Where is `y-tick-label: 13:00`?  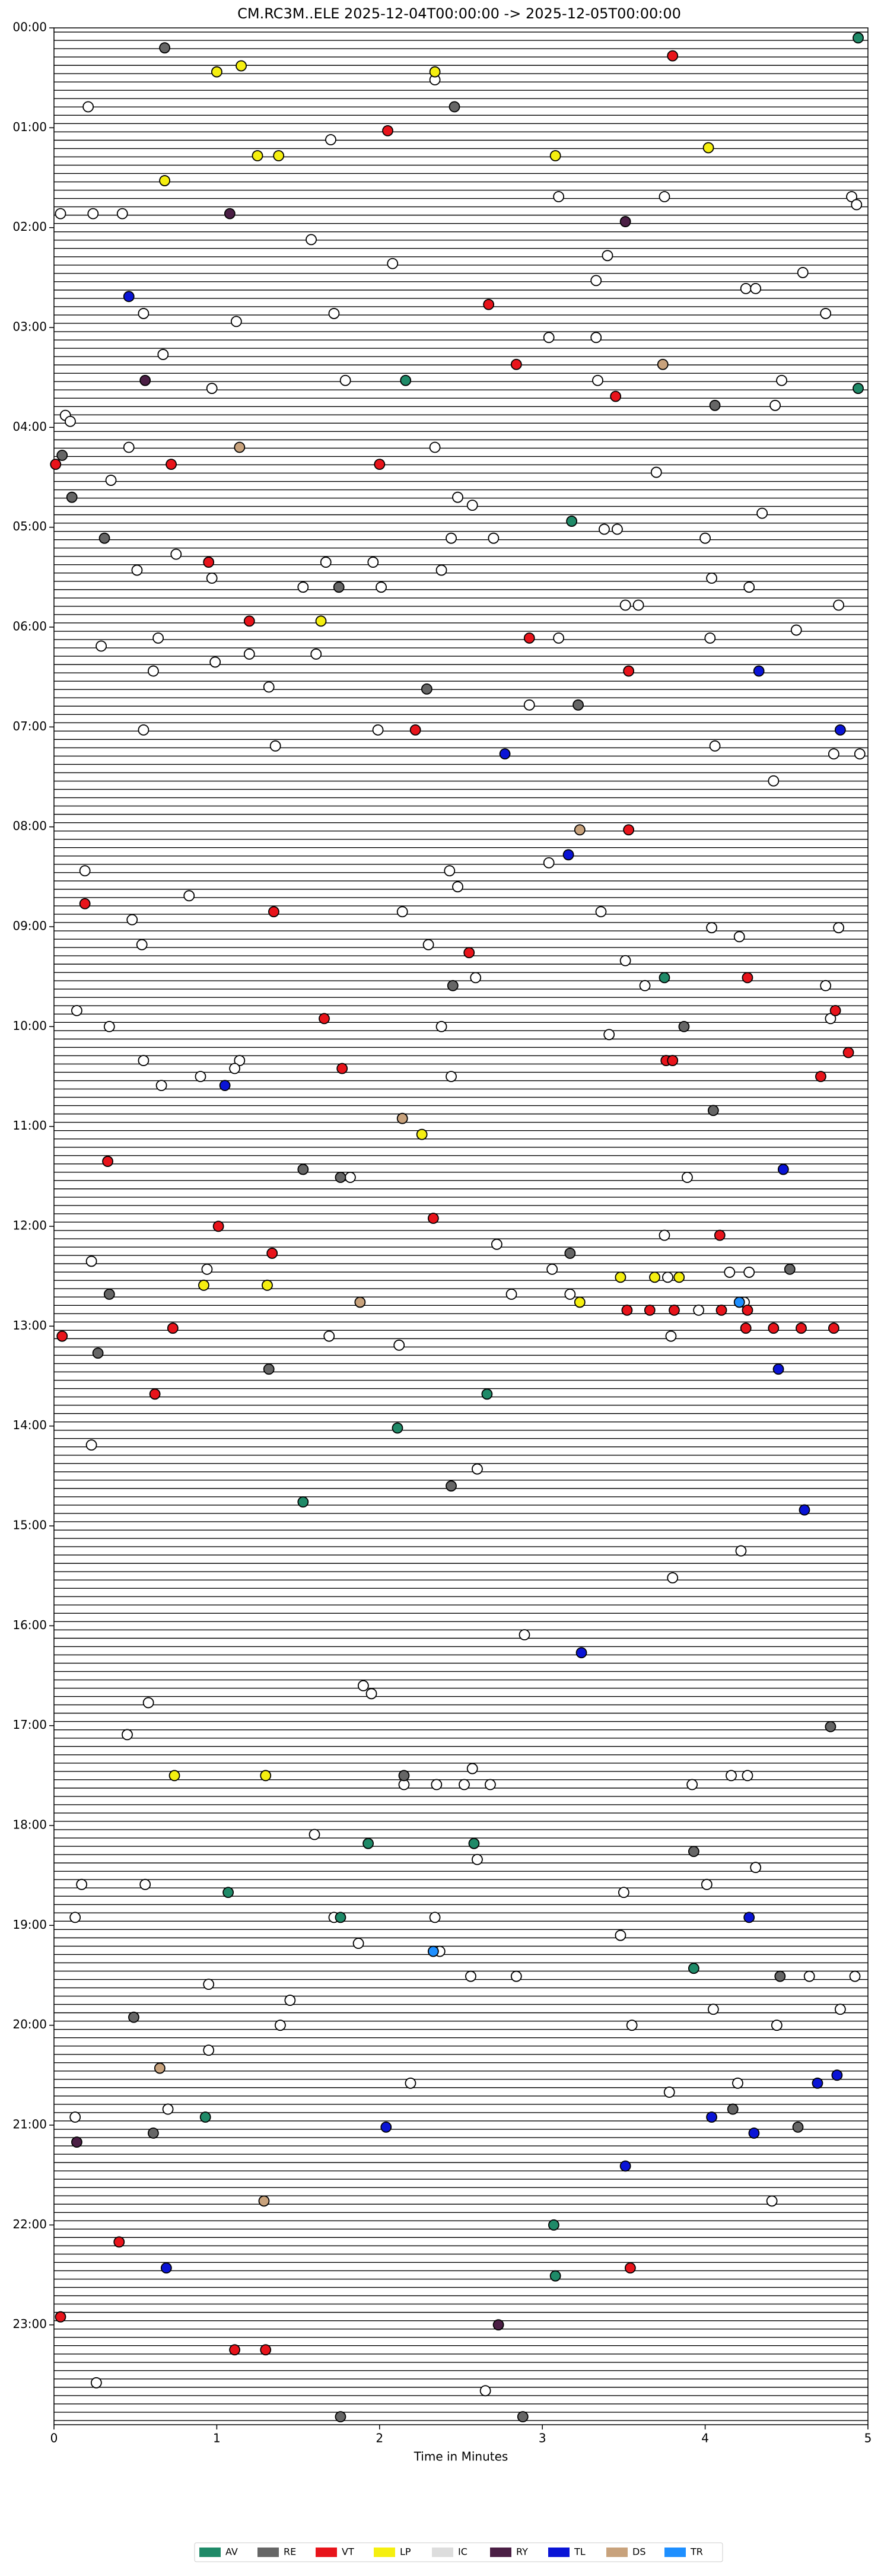
y-tick-label: 13:00 is located at coordinates (29, 1325).